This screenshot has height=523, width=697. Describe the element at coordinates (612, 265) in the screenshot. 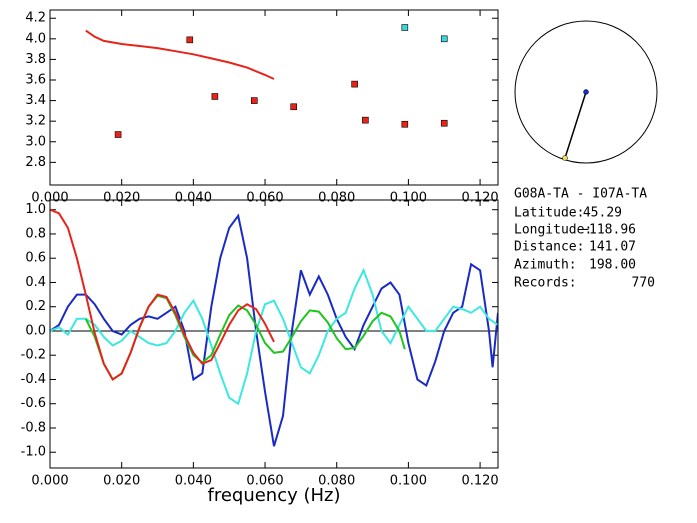

I see `info-value: 198.00` at that location.